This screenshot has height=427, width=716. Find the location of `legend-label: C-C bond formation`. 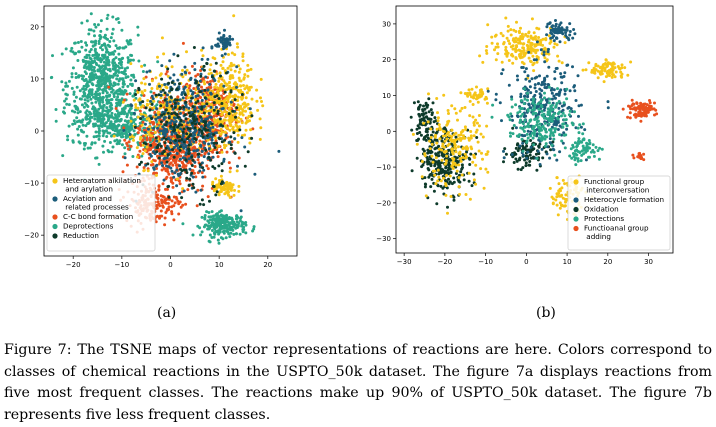

legend-label: C-C bond formation is located at coordinates (98, 216).